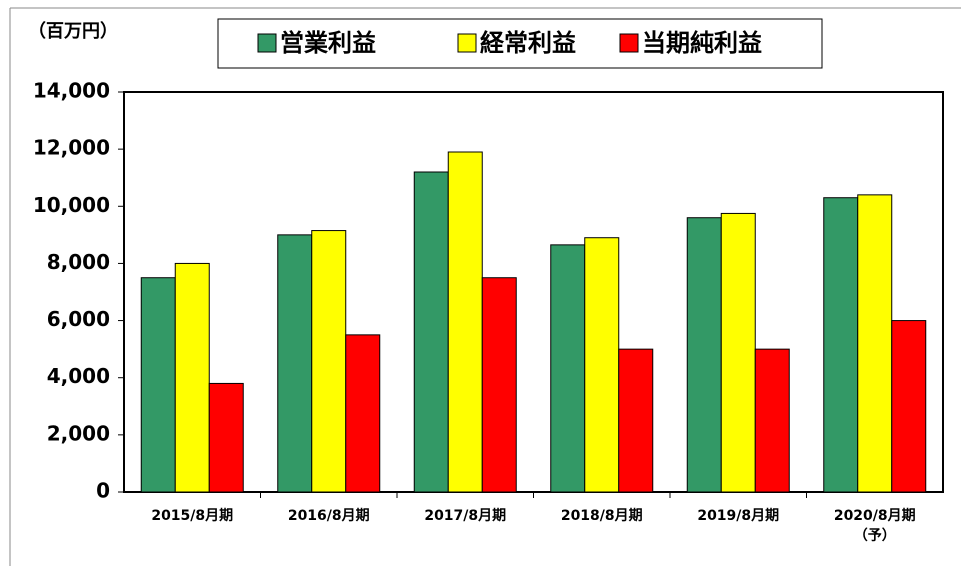 This screenshot has width=961, height=566. Describe the element at coordinates (328, 516) in the screenshot. I see `x-tick-label: 2016/8月期` at that location.